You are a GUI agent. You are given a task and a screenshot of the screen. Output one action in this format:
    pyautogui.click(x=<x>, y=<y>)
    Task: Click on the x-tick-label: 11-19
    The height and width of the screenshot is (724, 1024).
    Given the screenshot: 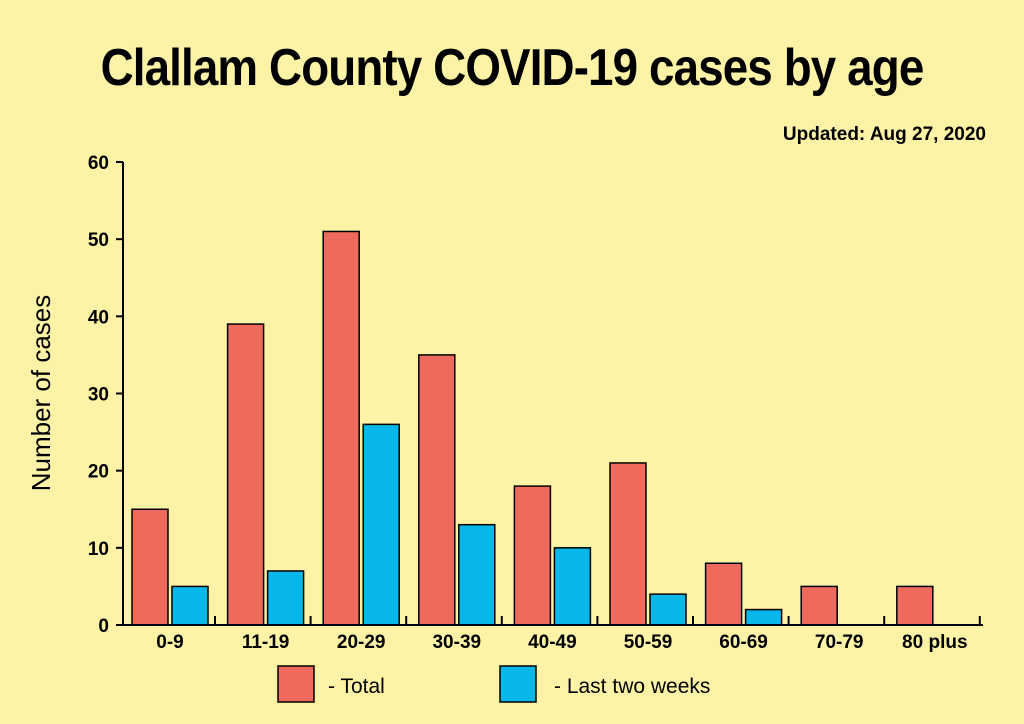 What is the action you would take?
    pyautogui.click(x=266, y=642)
    